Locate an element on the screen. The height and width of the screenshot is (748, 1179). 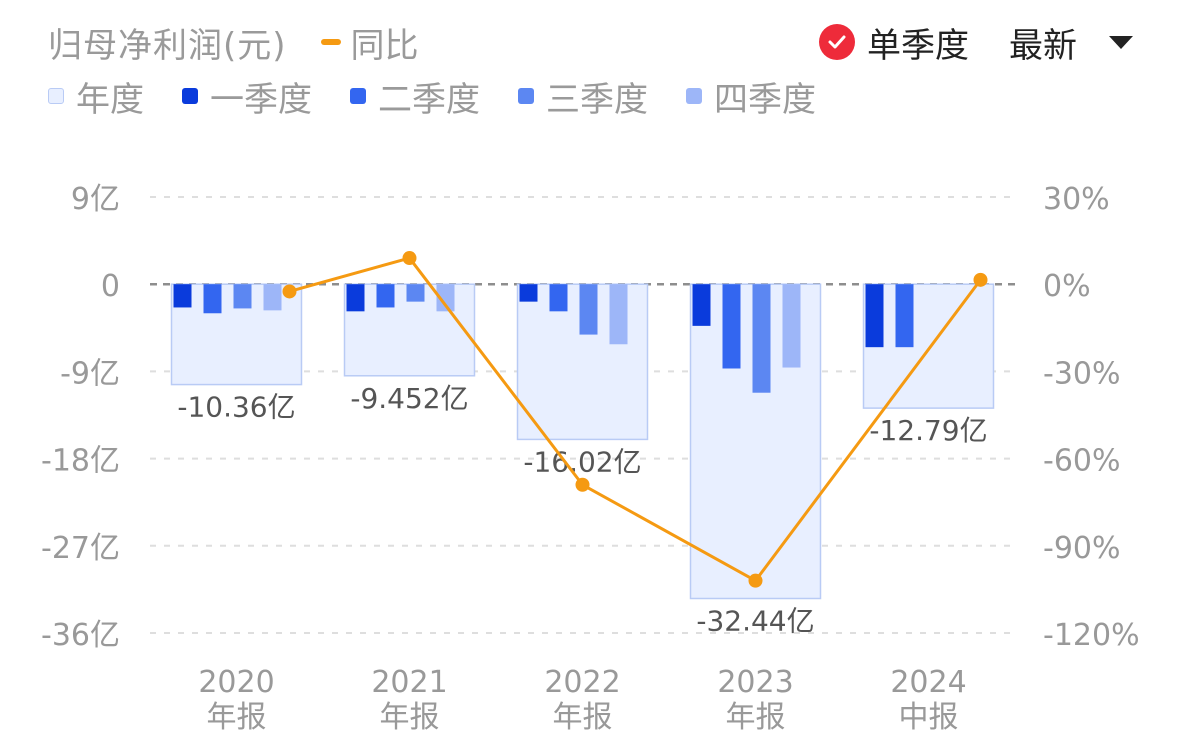
legend-item: 年度 is located at coordinates (96, 96).